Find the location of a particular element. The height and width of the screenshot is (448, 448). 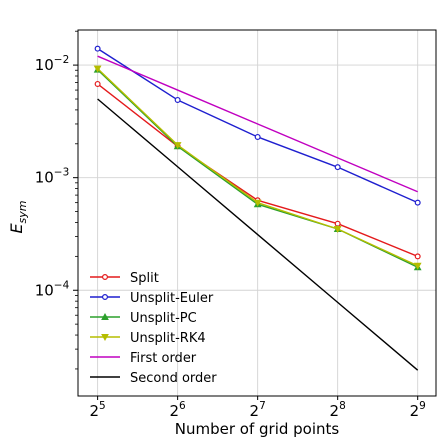

legend-label: First order is located at coordinates (163, 358).